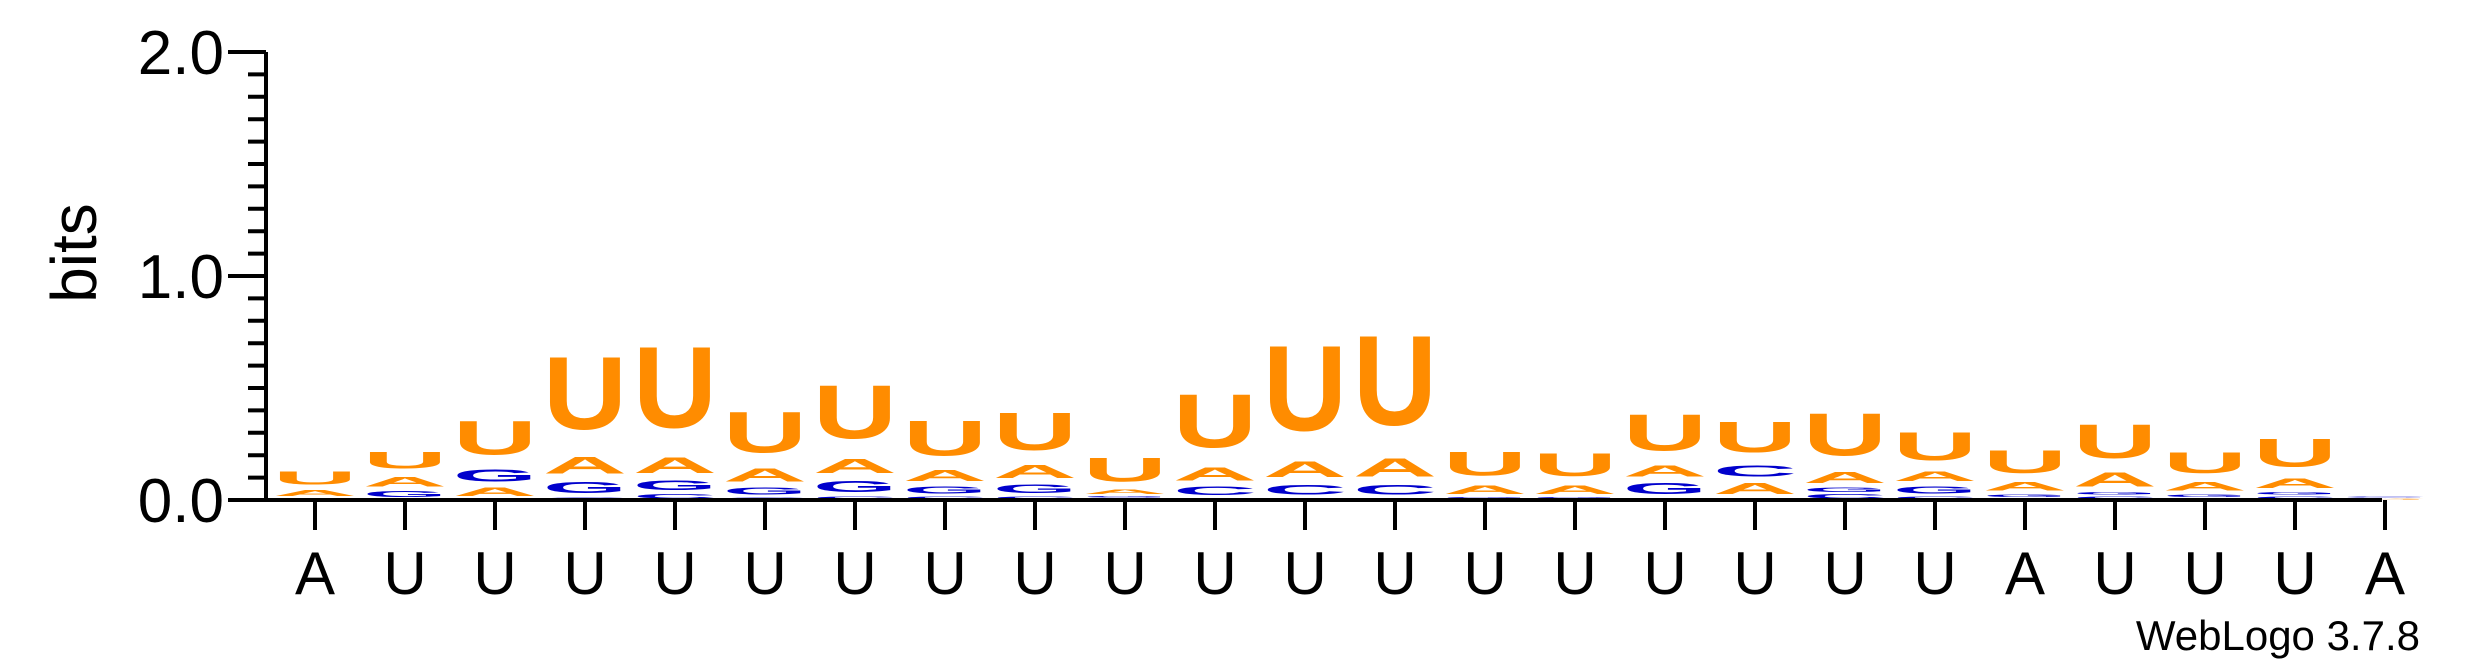  I want to click on y-axis-label: bits, so click(74, 253).